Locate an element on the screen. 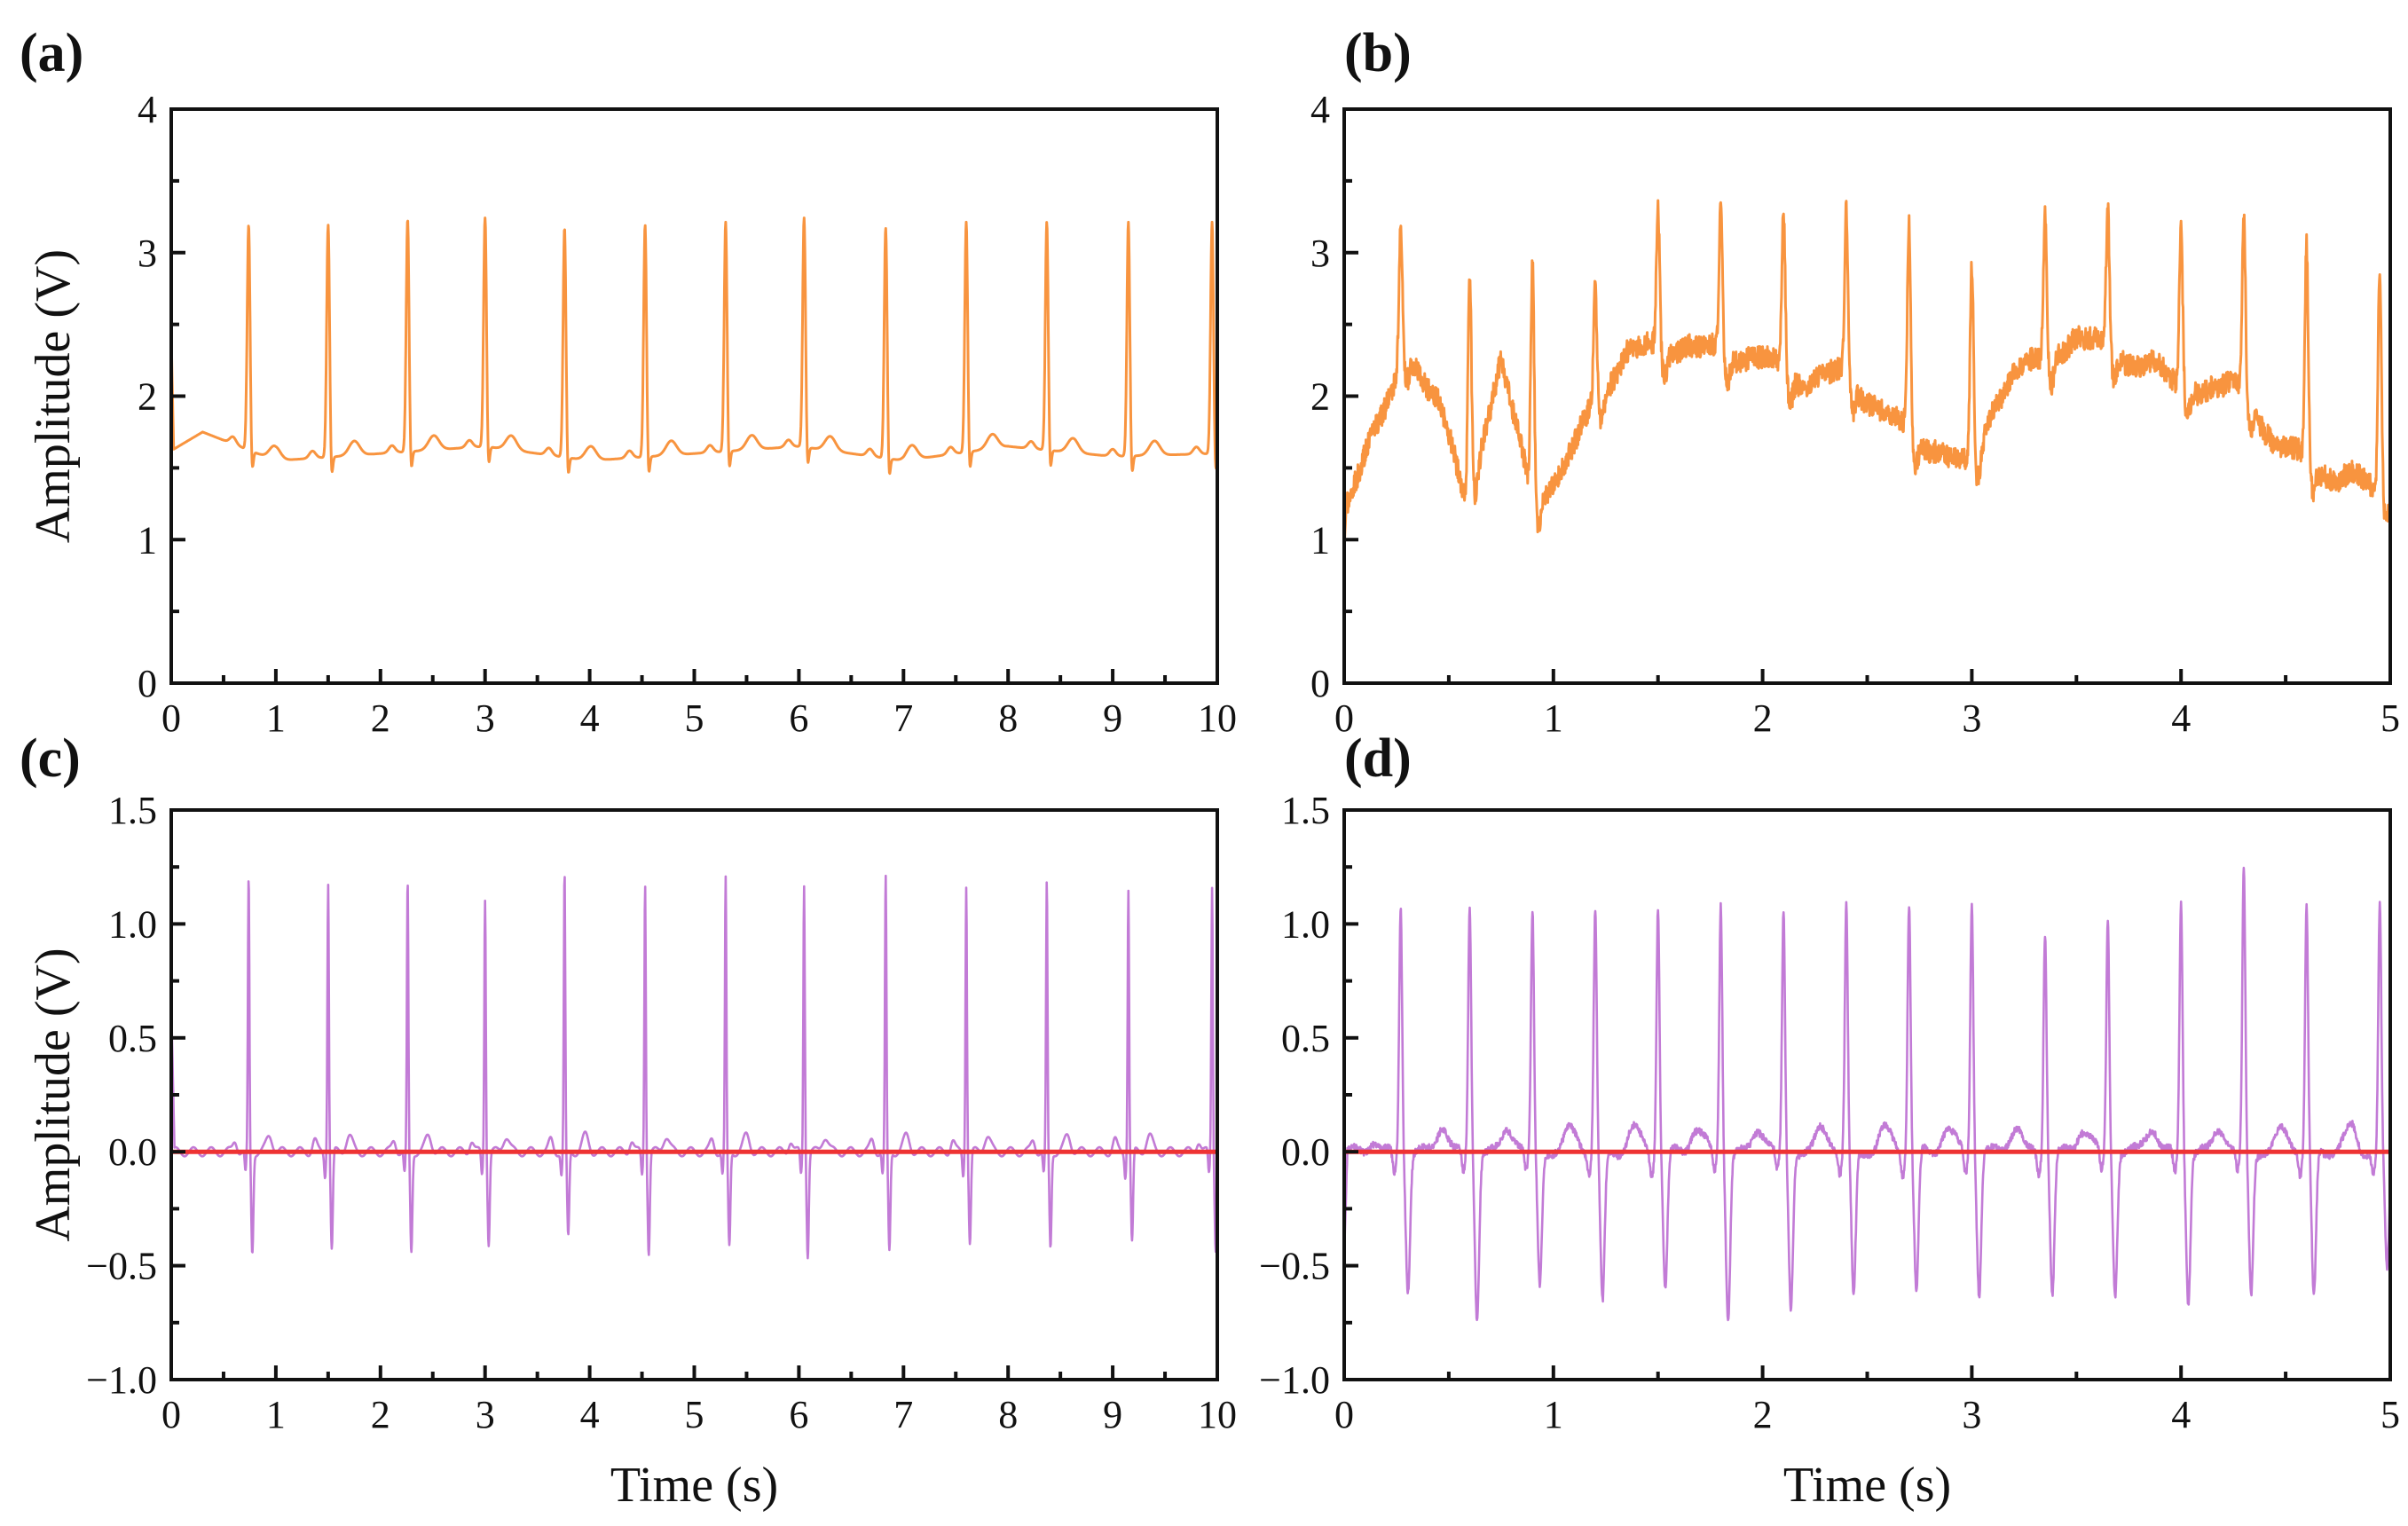 Image resolution: width=2408 pixels, height=1526 pixels. x-tick-label-a: 7 is located at coordinates (903, 718).